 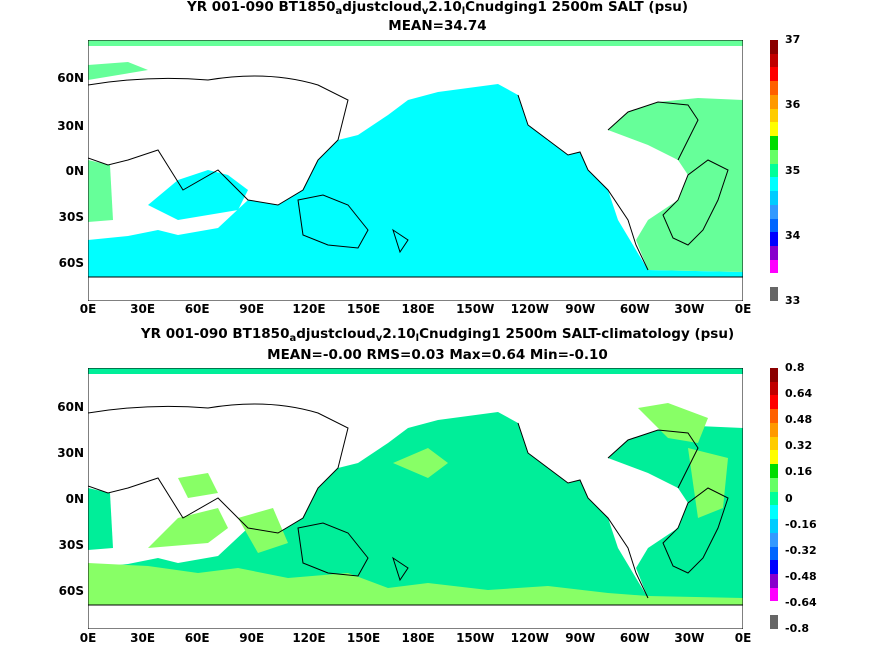 What do you see at coordinates (475, 309) in the screenshot?
I see `top-xtick-7: 150W` at bounding box center [475, 309].